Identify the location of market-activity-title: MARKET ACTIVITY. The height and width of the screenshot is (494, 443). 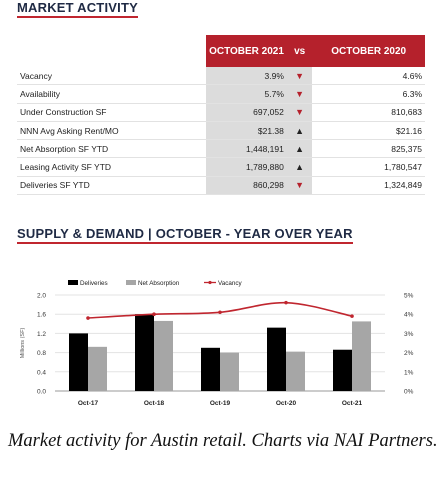
(77, 9).